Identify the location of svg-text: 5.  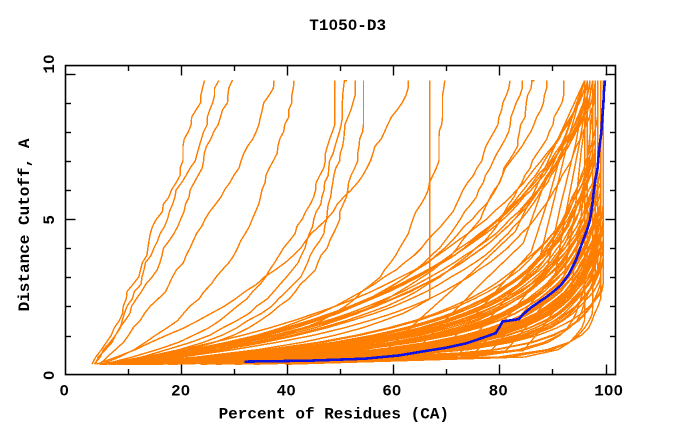
(50, 220).